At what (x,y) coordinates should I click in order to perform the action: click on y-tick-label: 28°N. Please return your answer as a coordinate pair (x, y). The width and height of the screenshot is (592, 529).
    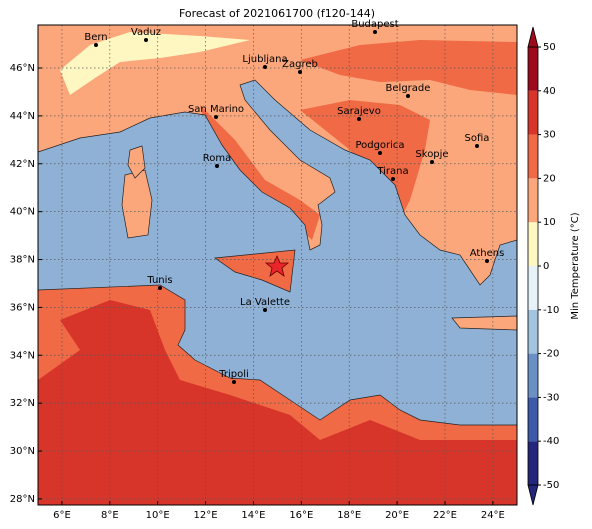
    Looking at the image, I should click on (22, 499).